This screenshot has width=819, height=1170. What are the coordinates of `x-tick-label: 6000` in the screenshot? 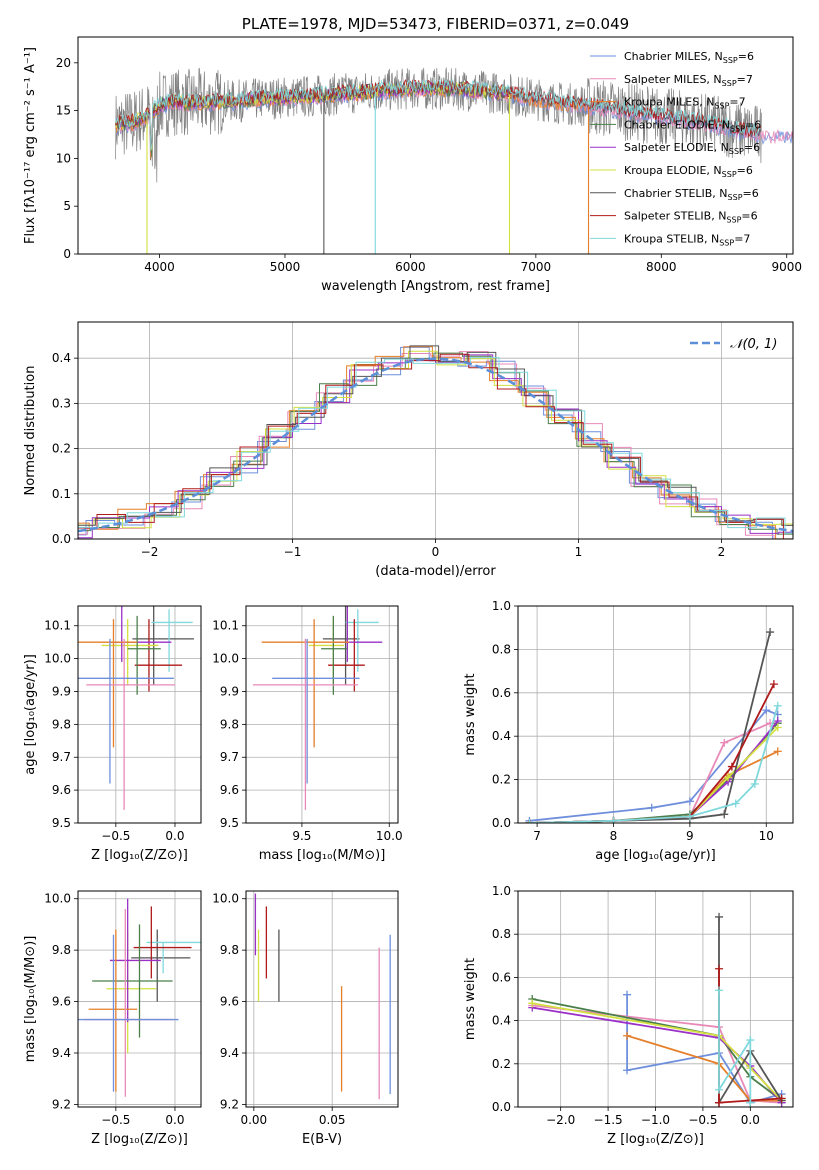 It's located at (410, 267).